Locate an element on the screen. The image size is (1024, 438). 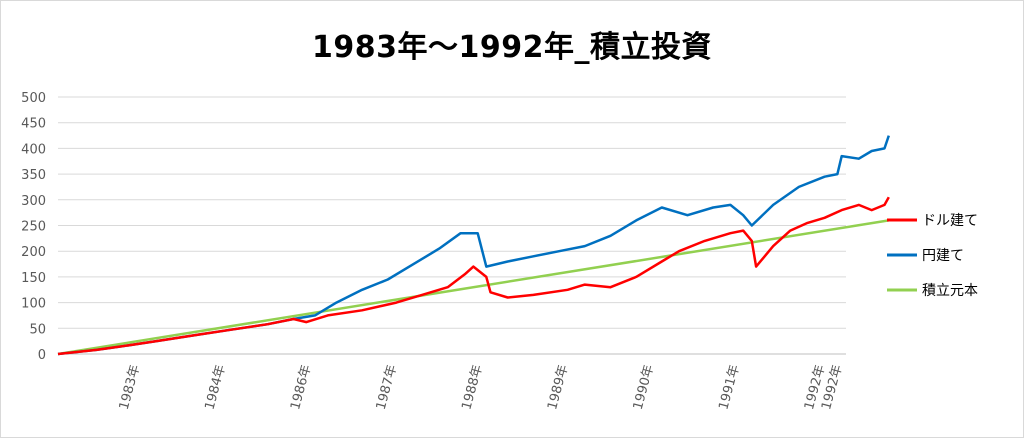
x-tick-label: 1983年 is located at coordinates (130, 387).